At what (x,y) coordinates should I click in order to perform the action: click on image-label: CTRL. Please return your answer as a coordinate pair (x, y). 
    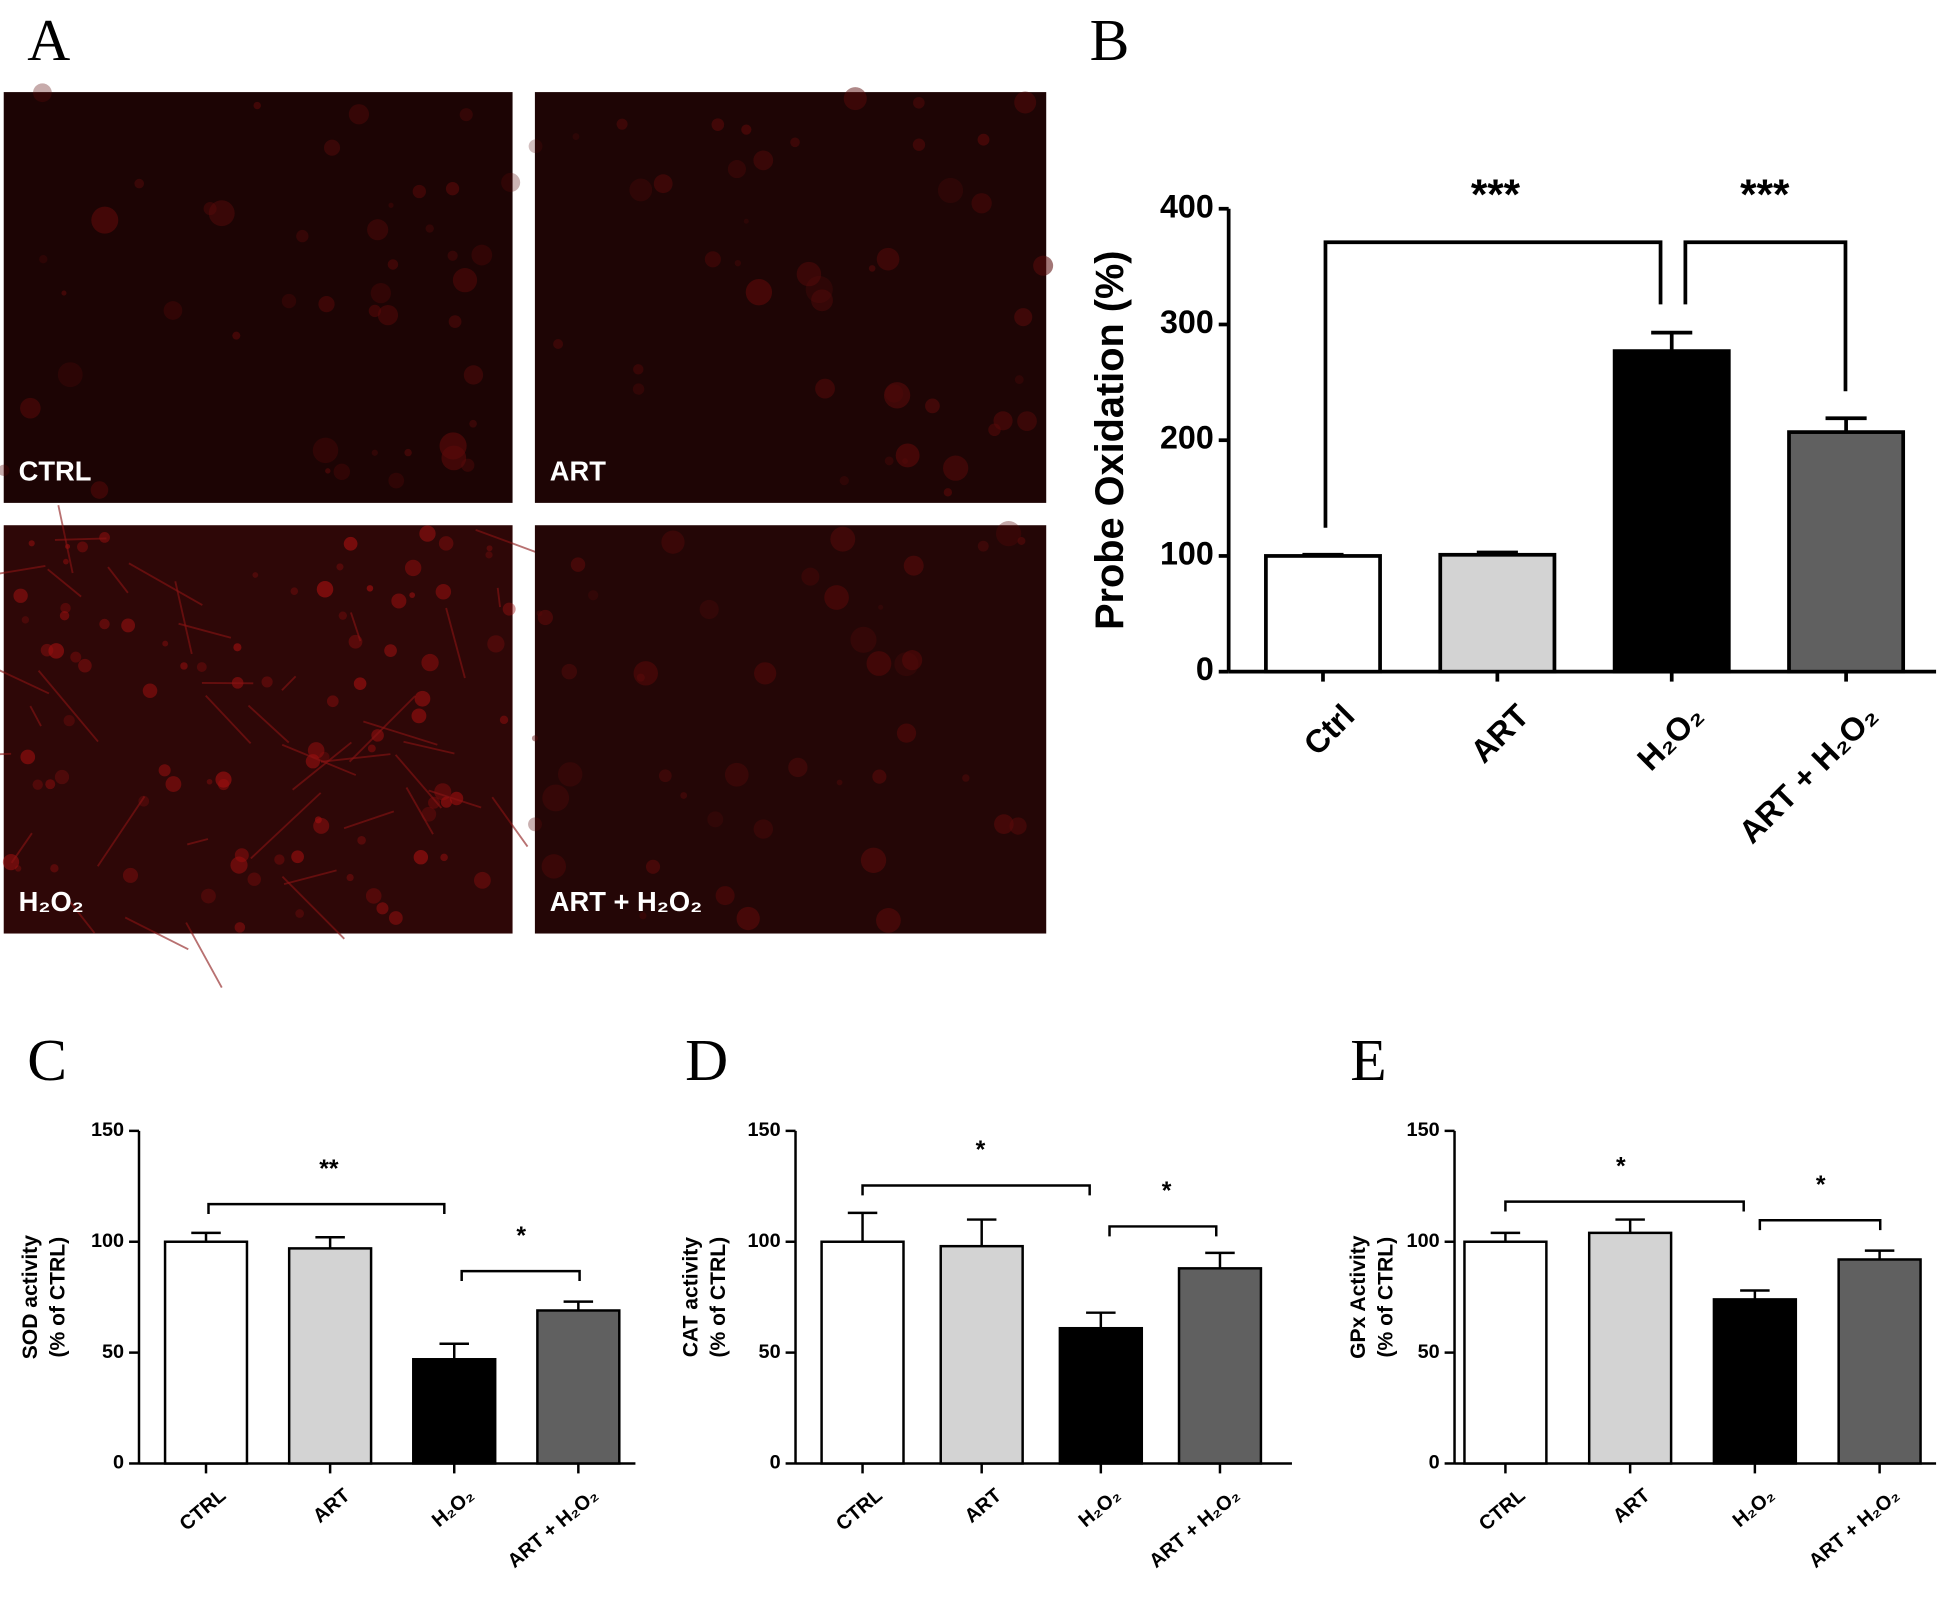
    Looking at the image, I should click on (55, 471).